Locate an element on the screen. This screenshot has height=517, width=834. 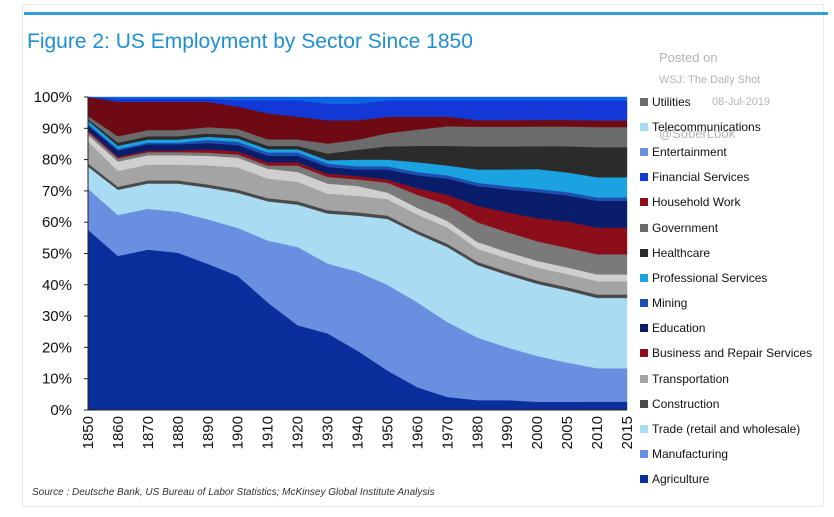
legend-item: Entertainment is located at coordinates (726, 151).